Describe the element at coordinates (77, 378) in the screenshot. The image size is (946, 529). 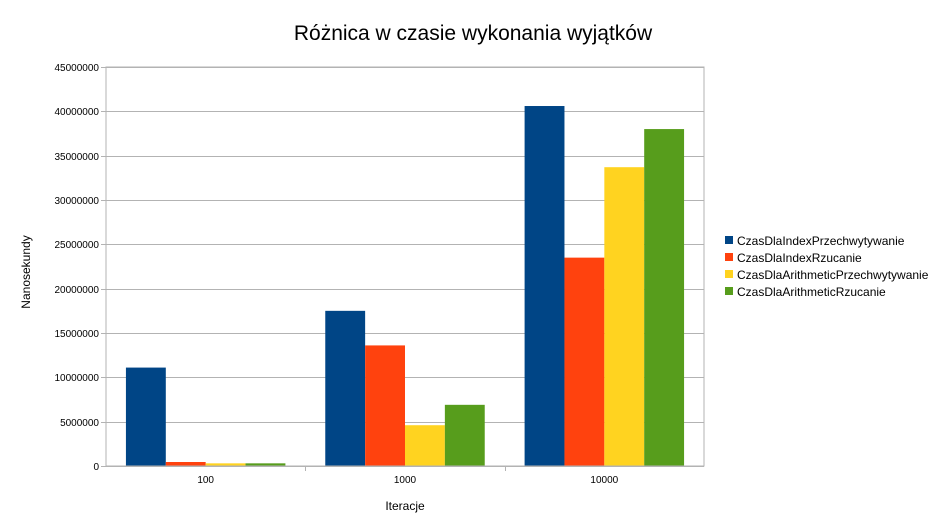
I see `y-tick-label: 10000000` at that location.